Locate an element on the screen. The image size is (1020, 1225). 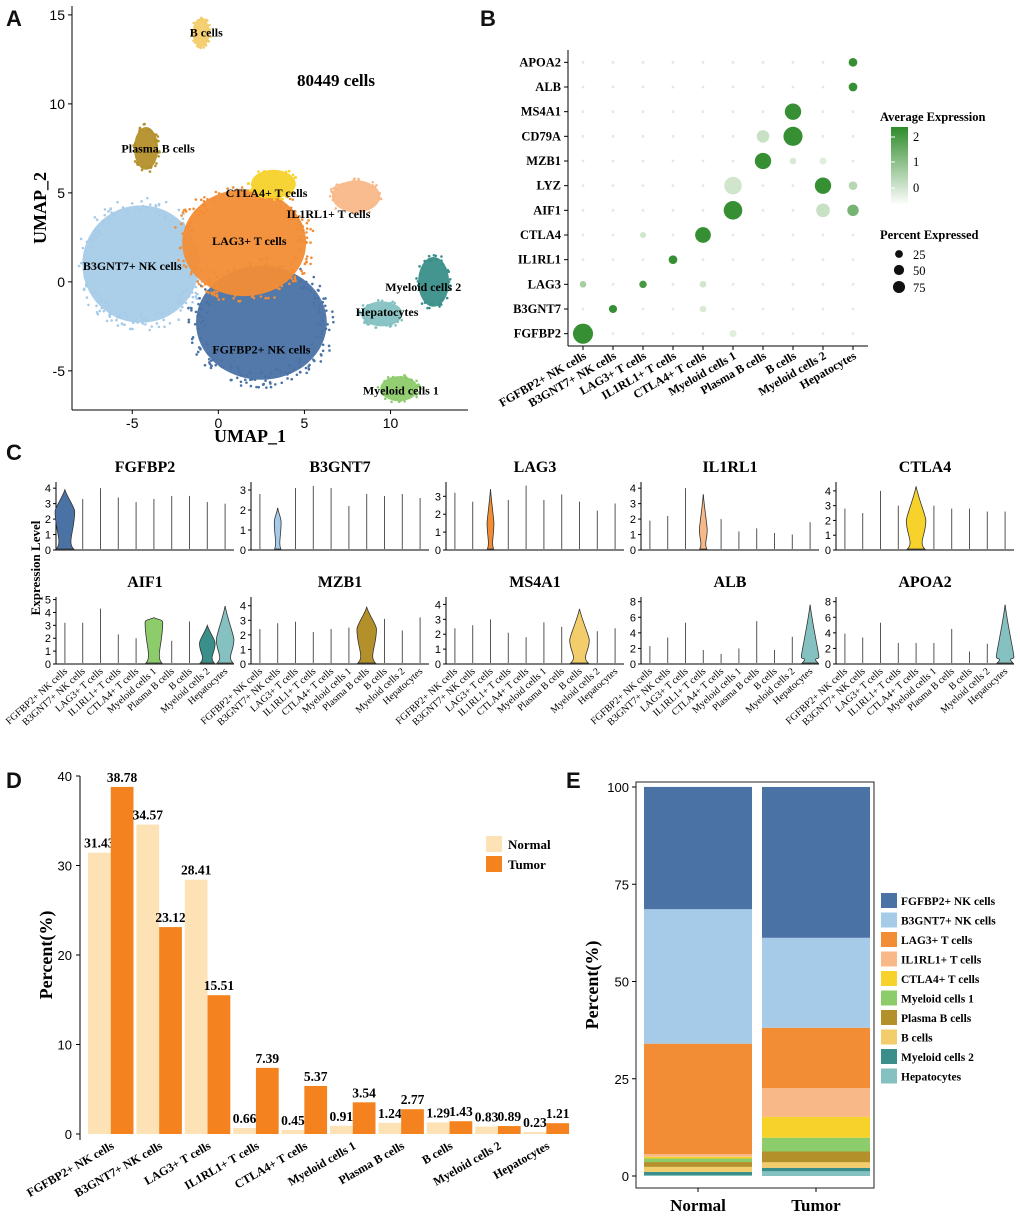
dot-apoa2-hepatocytes is located at coordinates (853, 62).